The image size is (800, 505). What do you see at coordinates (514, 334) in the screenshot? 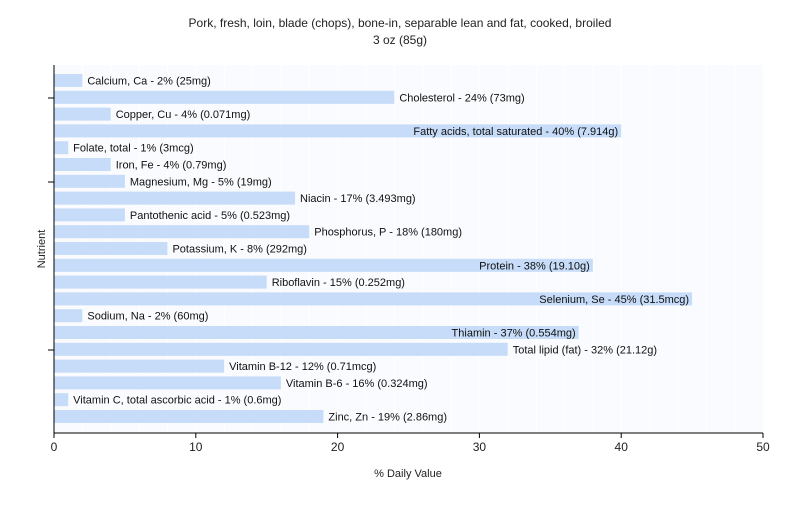
I see `bar-label: Thiamin - 37% (0.554mg)` at bounding box center [514, 334].